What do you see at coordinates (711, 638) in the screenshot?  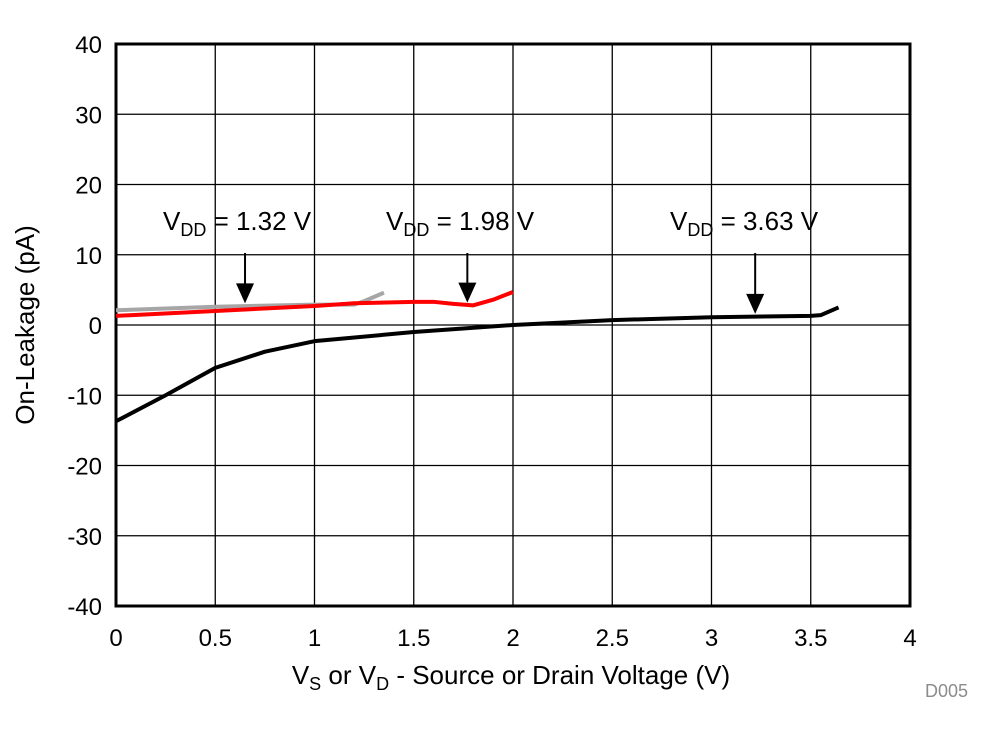 I see `x-tick-label: 3` at bounding box center [711, 638].